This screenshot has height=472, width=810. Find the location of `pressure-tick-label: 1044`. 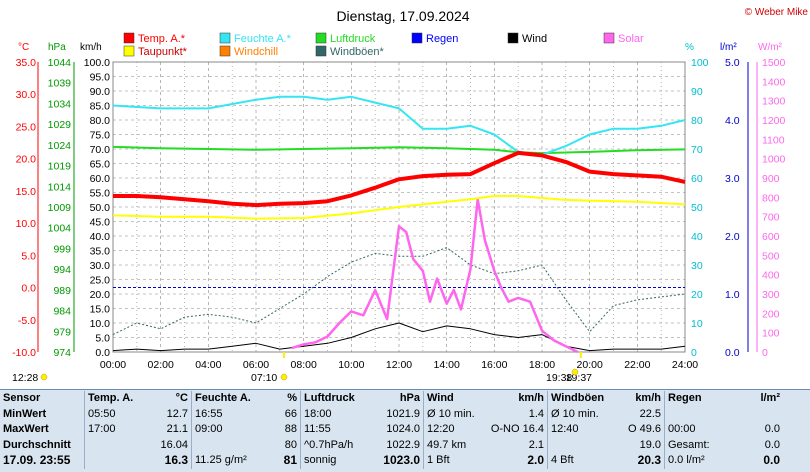

pressure-tick-label: 1044 is located at coordinates (60, 63).